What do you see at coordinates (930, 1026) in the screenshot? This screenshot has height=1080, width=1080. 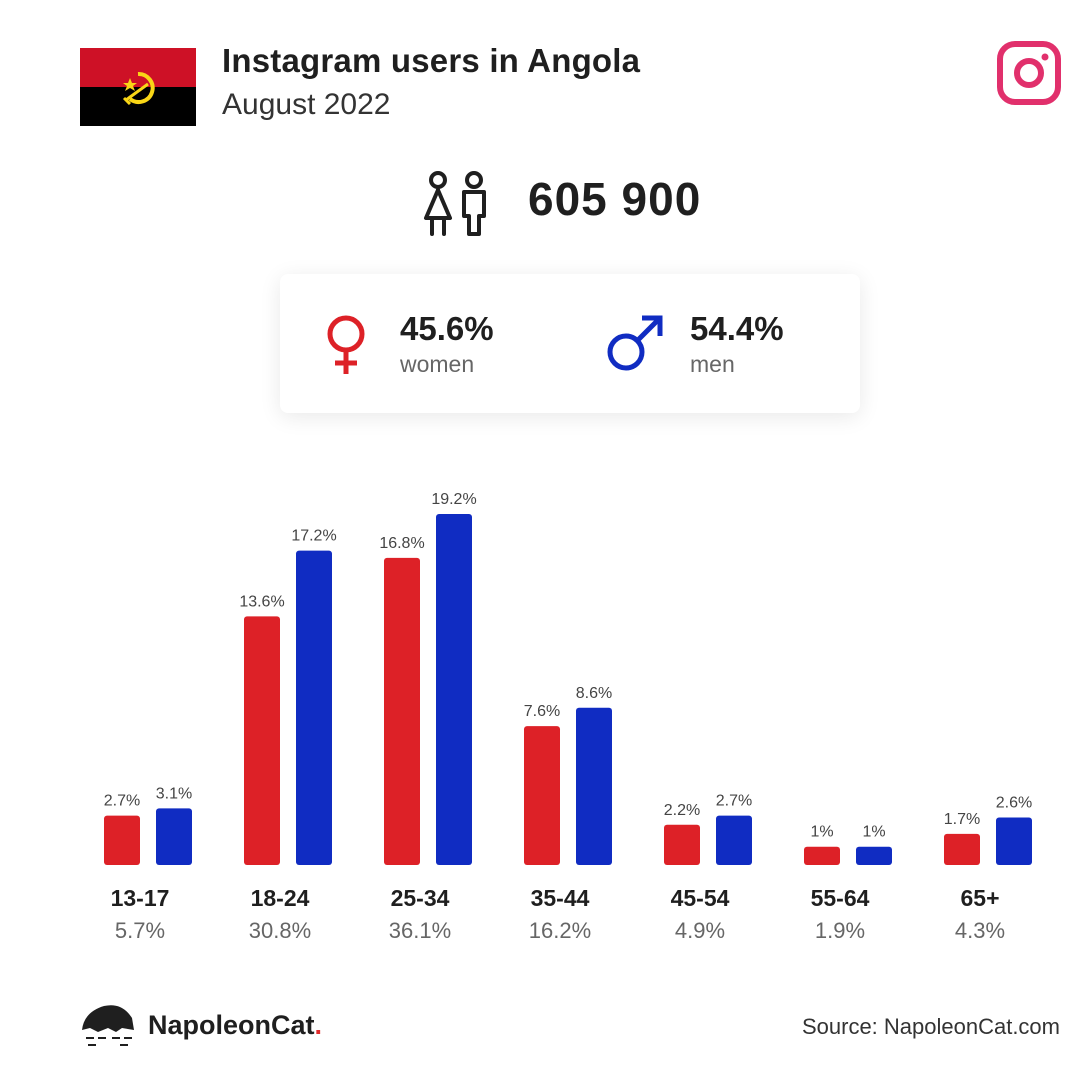 I see `source-text: Source: NapoleonCat.com` at bounding box center [930, 1026].